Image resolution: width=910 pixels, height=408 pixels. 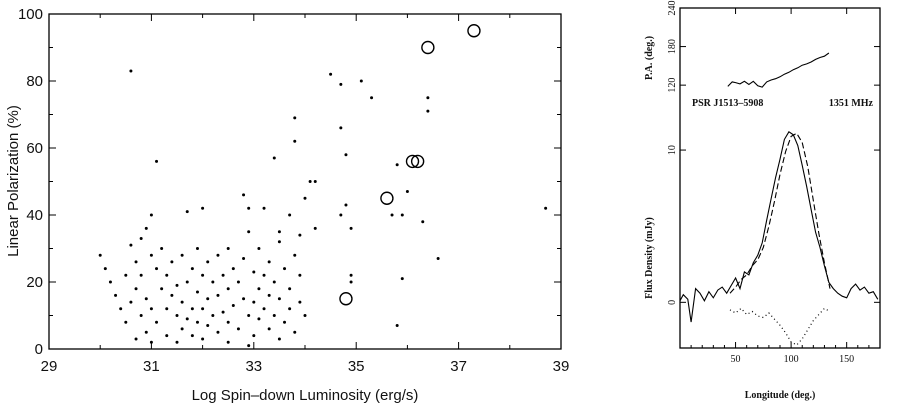 I want to click on left-y-tick-label: 80, so click(x=34, y=81).